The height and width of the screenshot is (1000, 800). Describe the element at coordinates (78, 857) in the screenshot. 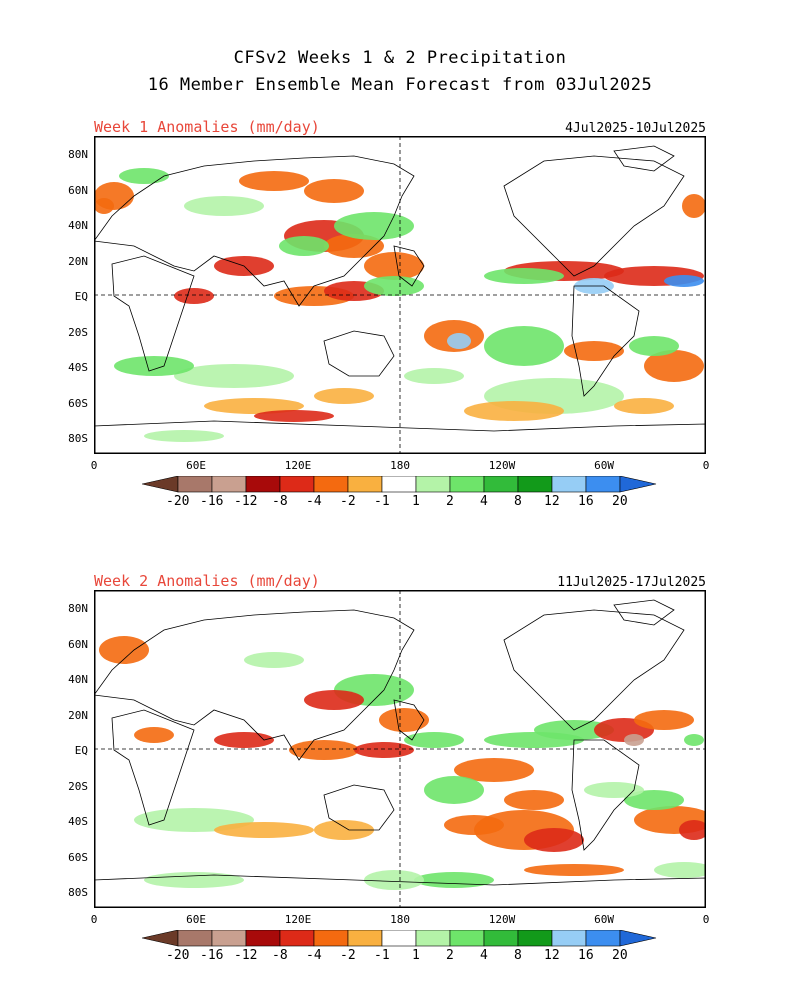

I see `lat-tick-label: 60S` at that location.